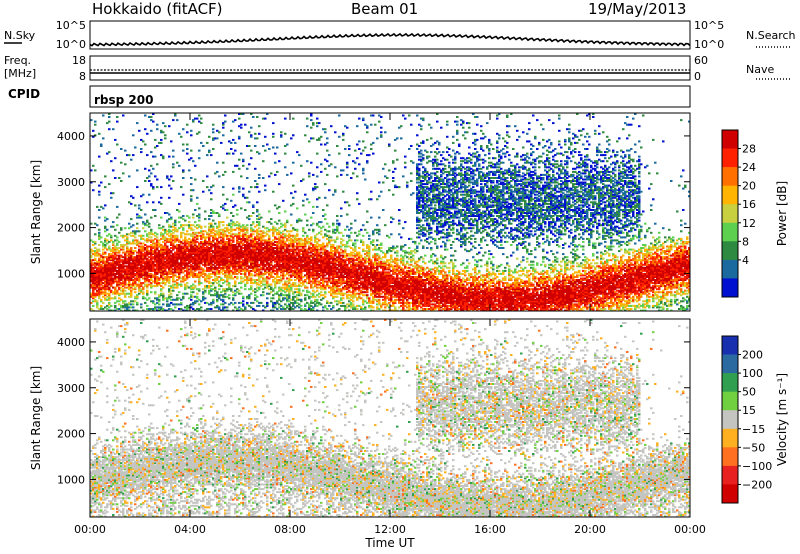 The image size is (800, 554). I want to click on noise-tick-label: 10^0, so click(71, 44).